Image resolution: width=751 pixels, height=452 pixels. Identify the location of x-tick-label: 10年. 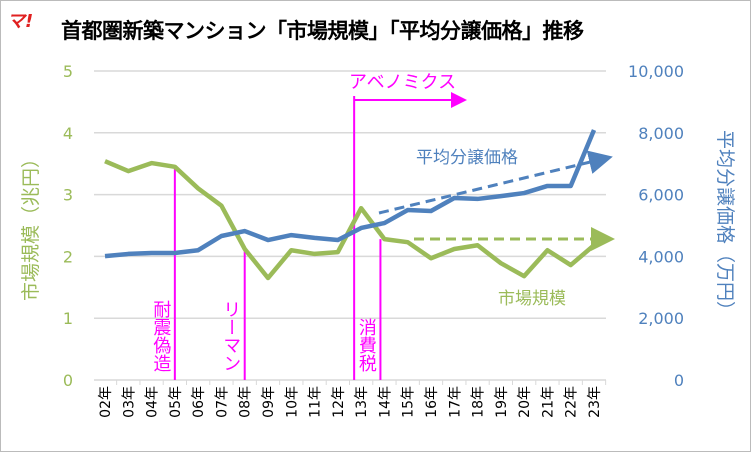
(292, 402).